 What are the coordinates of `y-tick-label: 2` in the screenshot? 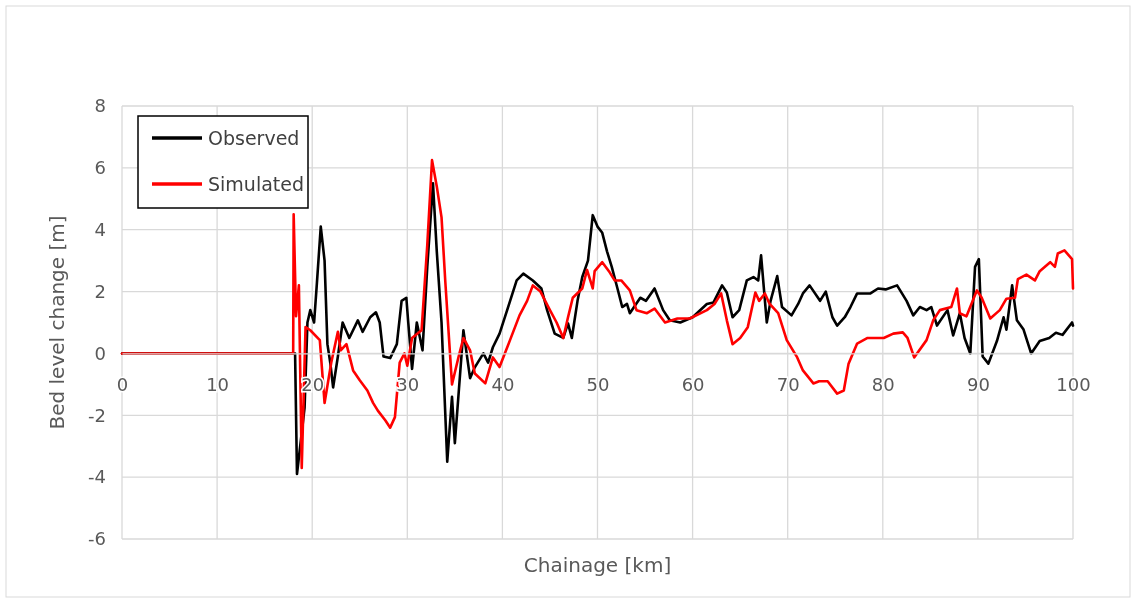 It's located at (100, 291).